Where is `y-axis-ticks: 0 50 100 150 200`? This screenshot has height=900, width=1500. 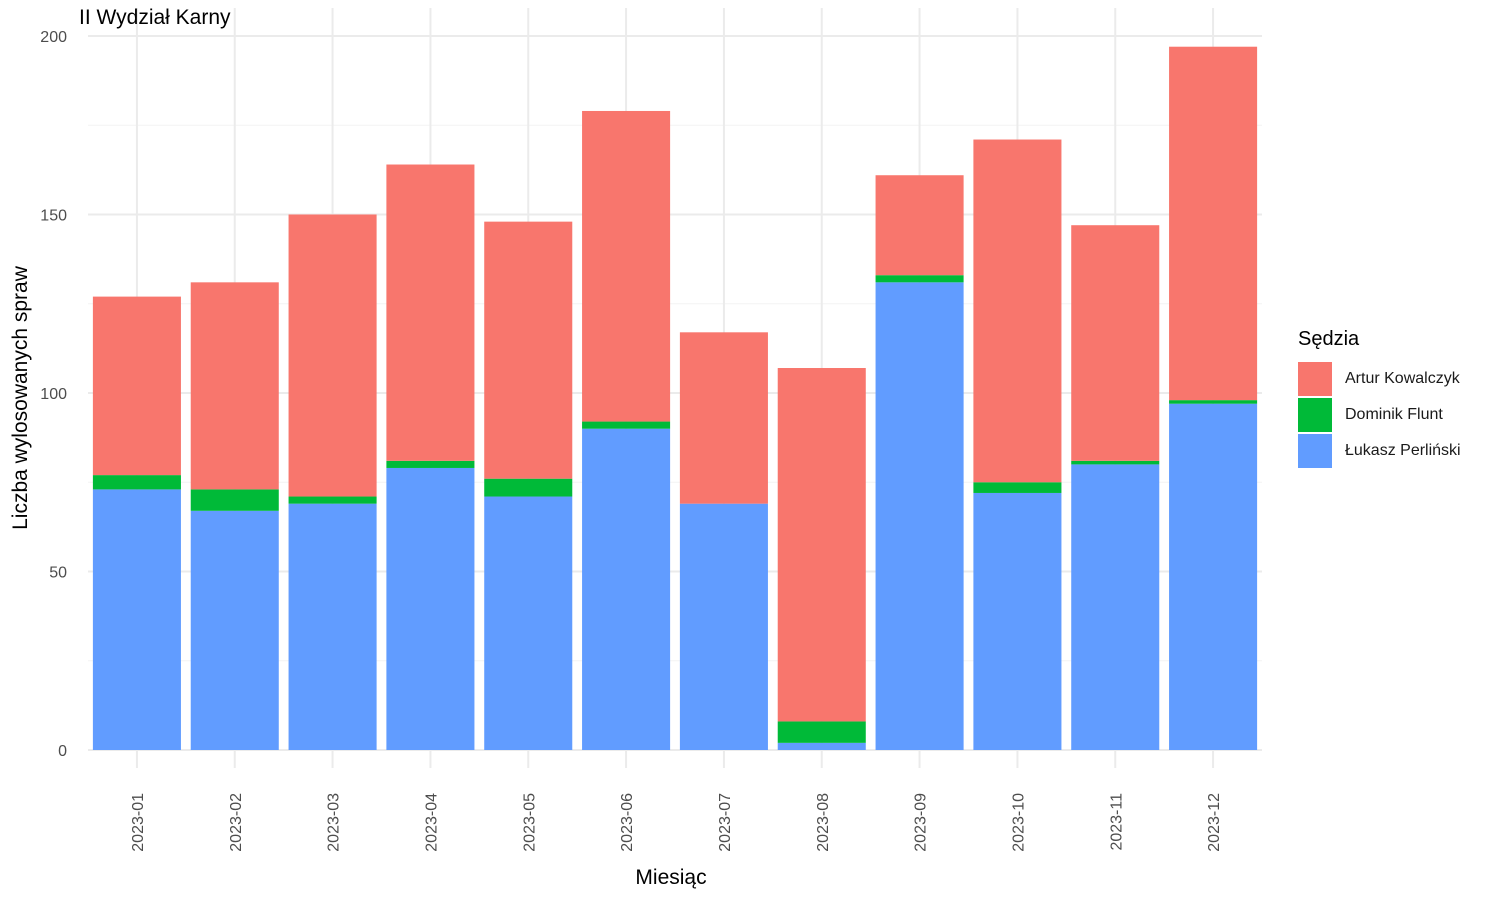
y-axis-ticks: 0 50 100 150 200 is located at coordinates (53, 394).